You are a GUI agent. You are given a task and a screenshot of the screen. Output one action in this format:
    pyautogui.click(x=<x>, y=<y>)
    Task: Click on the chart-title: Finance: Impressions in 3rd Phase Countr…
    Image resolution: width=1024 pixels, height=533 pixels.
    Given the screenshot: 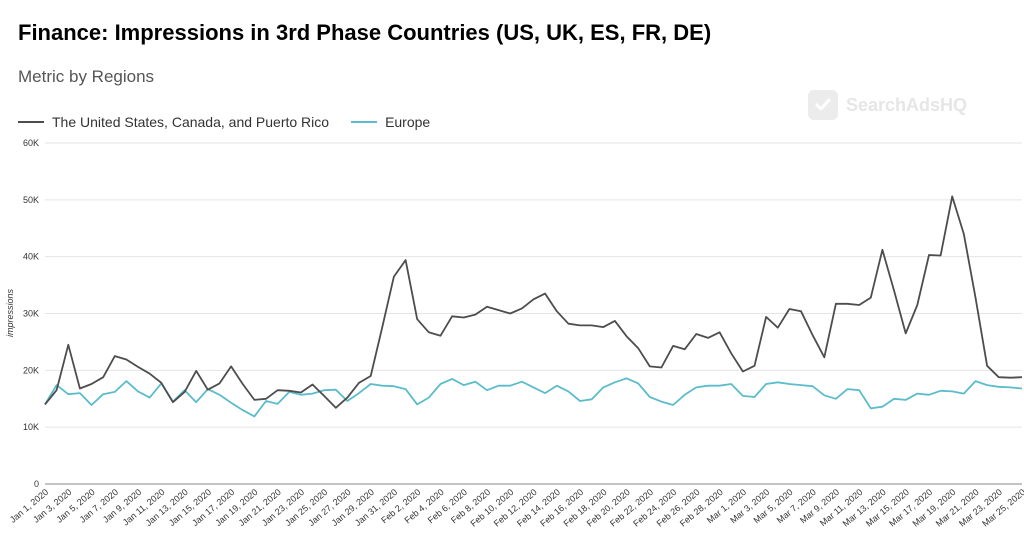 What is the action you would take?
    pyautogui.click(x=365, y=32)
    